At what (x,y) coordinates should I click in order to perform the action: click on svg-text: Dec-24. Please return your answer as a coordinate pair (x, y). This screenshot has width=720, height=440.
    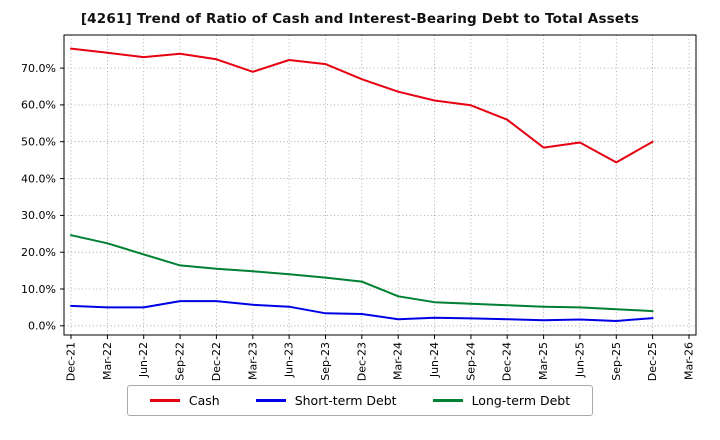
    Looking at the image, I should click on (507, 361).